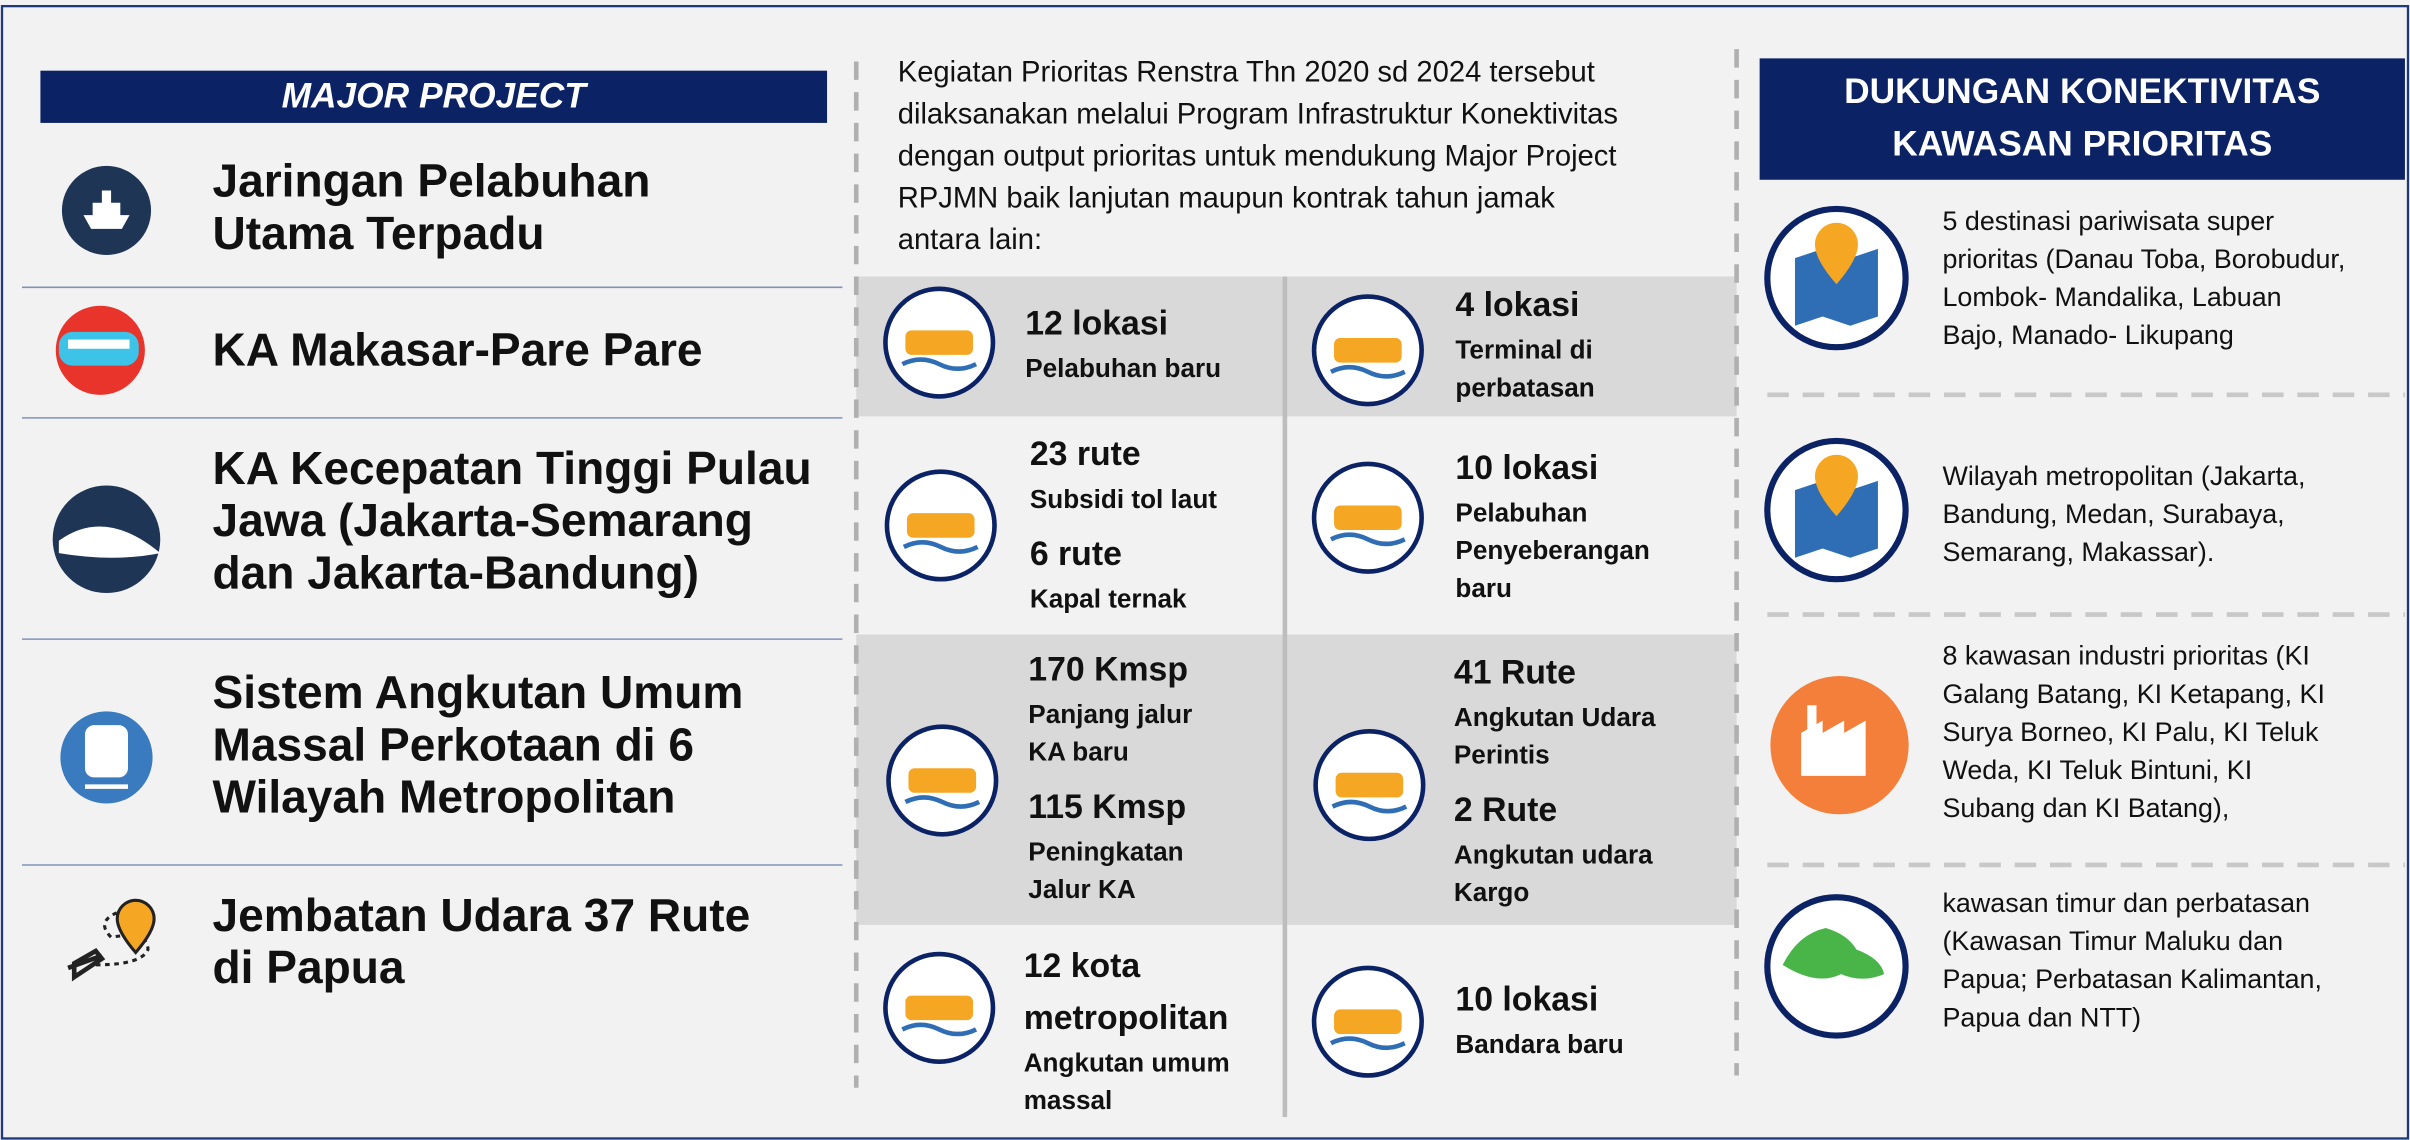 This screenshot has width=2410, height=1140. Describe the element at coordinates (378, 233) in the screenshot. I see `major-project-item: Utama Terpadu` at that location.